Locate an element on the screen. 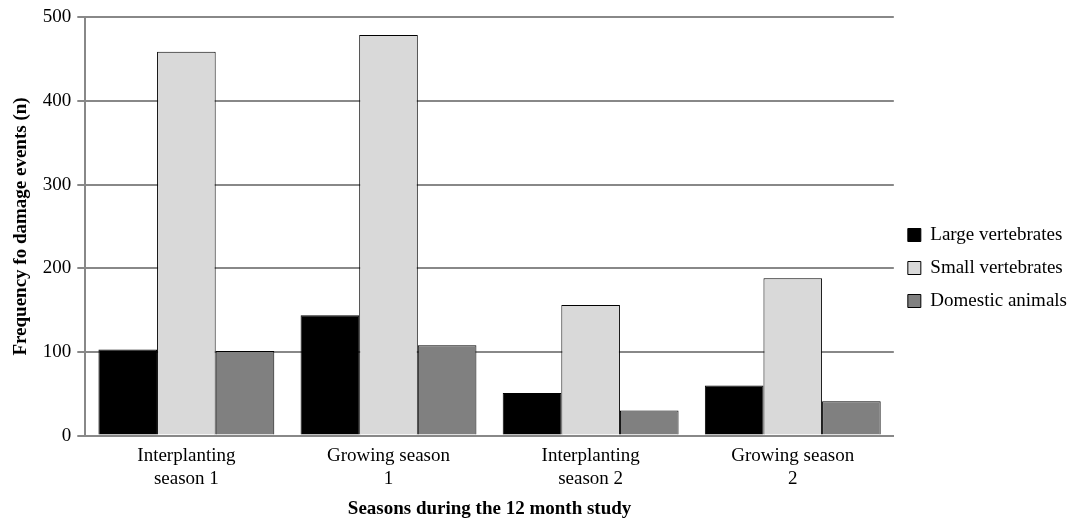 The height and width of the screenshot is (528, 1087). y-axis-title: Frequency fo damage events (n) is located at coordinates (20, 226).